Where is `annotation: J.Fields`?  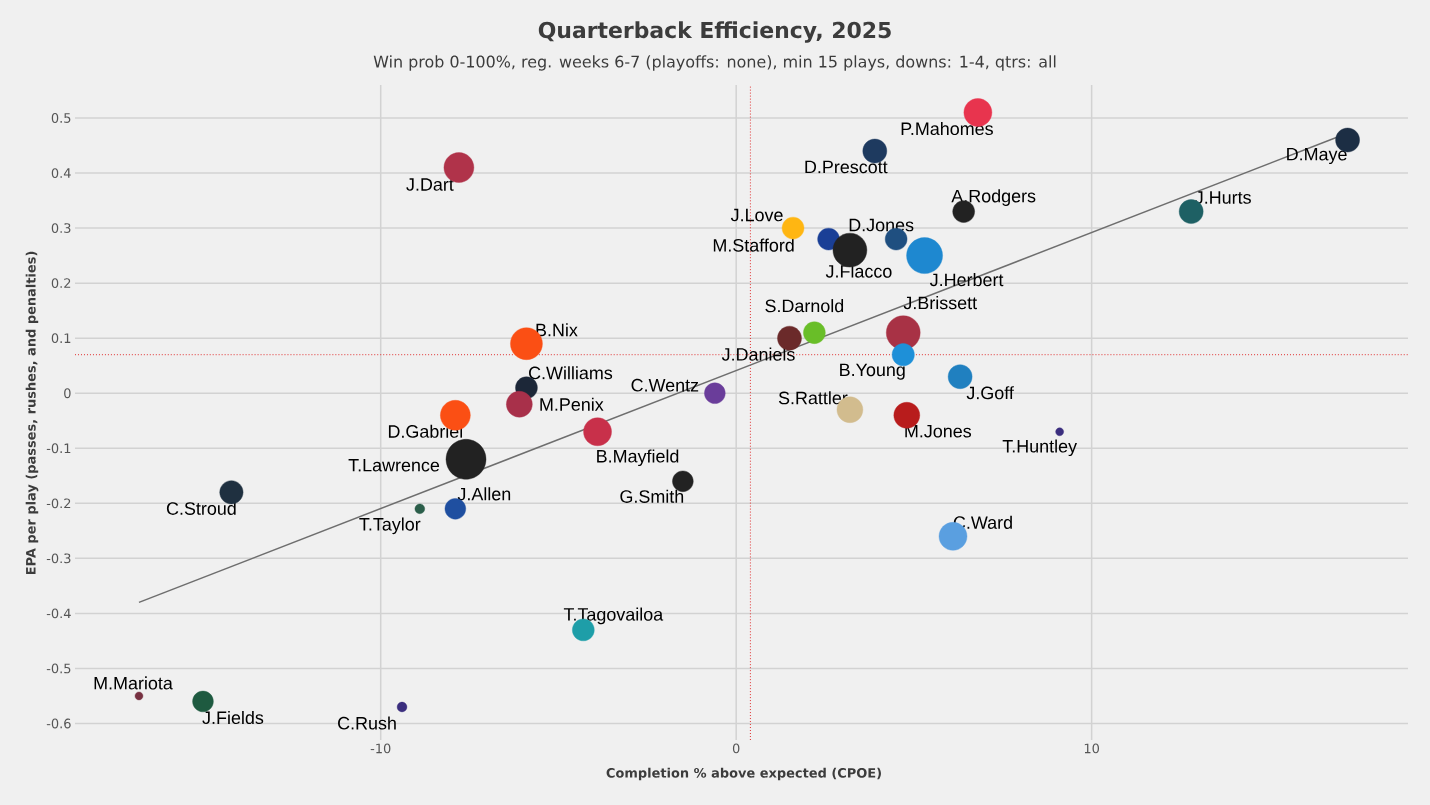
annotation: J.Fields is located at coordinates (233, 717).